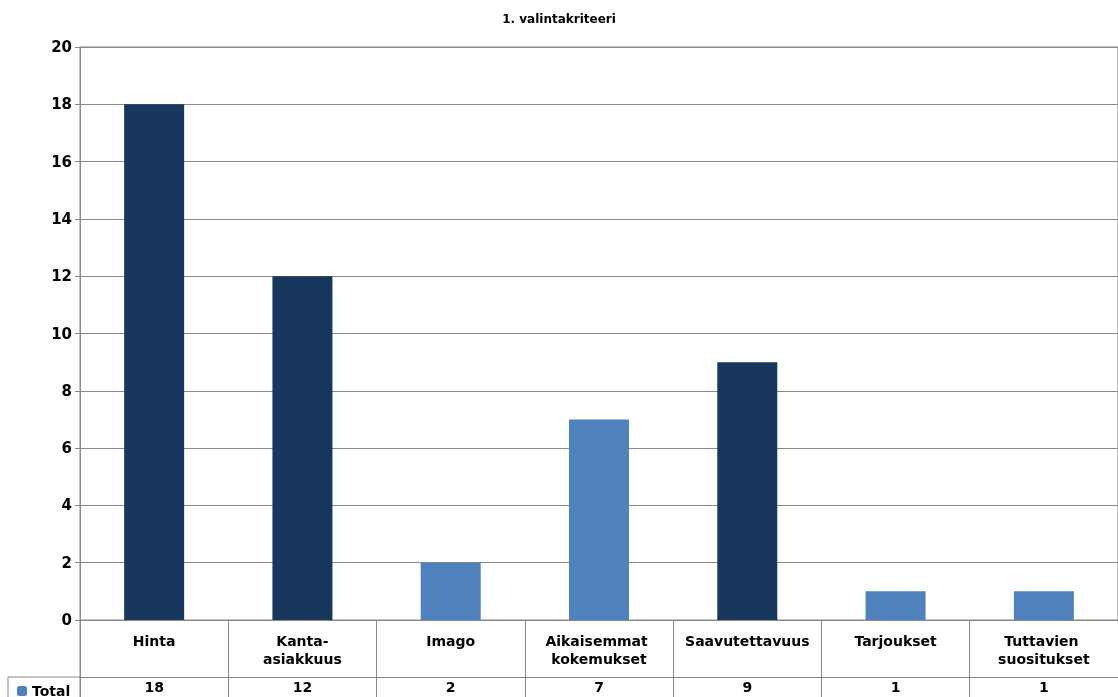  What do you see at coordinates (451, 641) in the screenshot?
I see `x-tick-label: Imago` at bounding box center [451, 641].